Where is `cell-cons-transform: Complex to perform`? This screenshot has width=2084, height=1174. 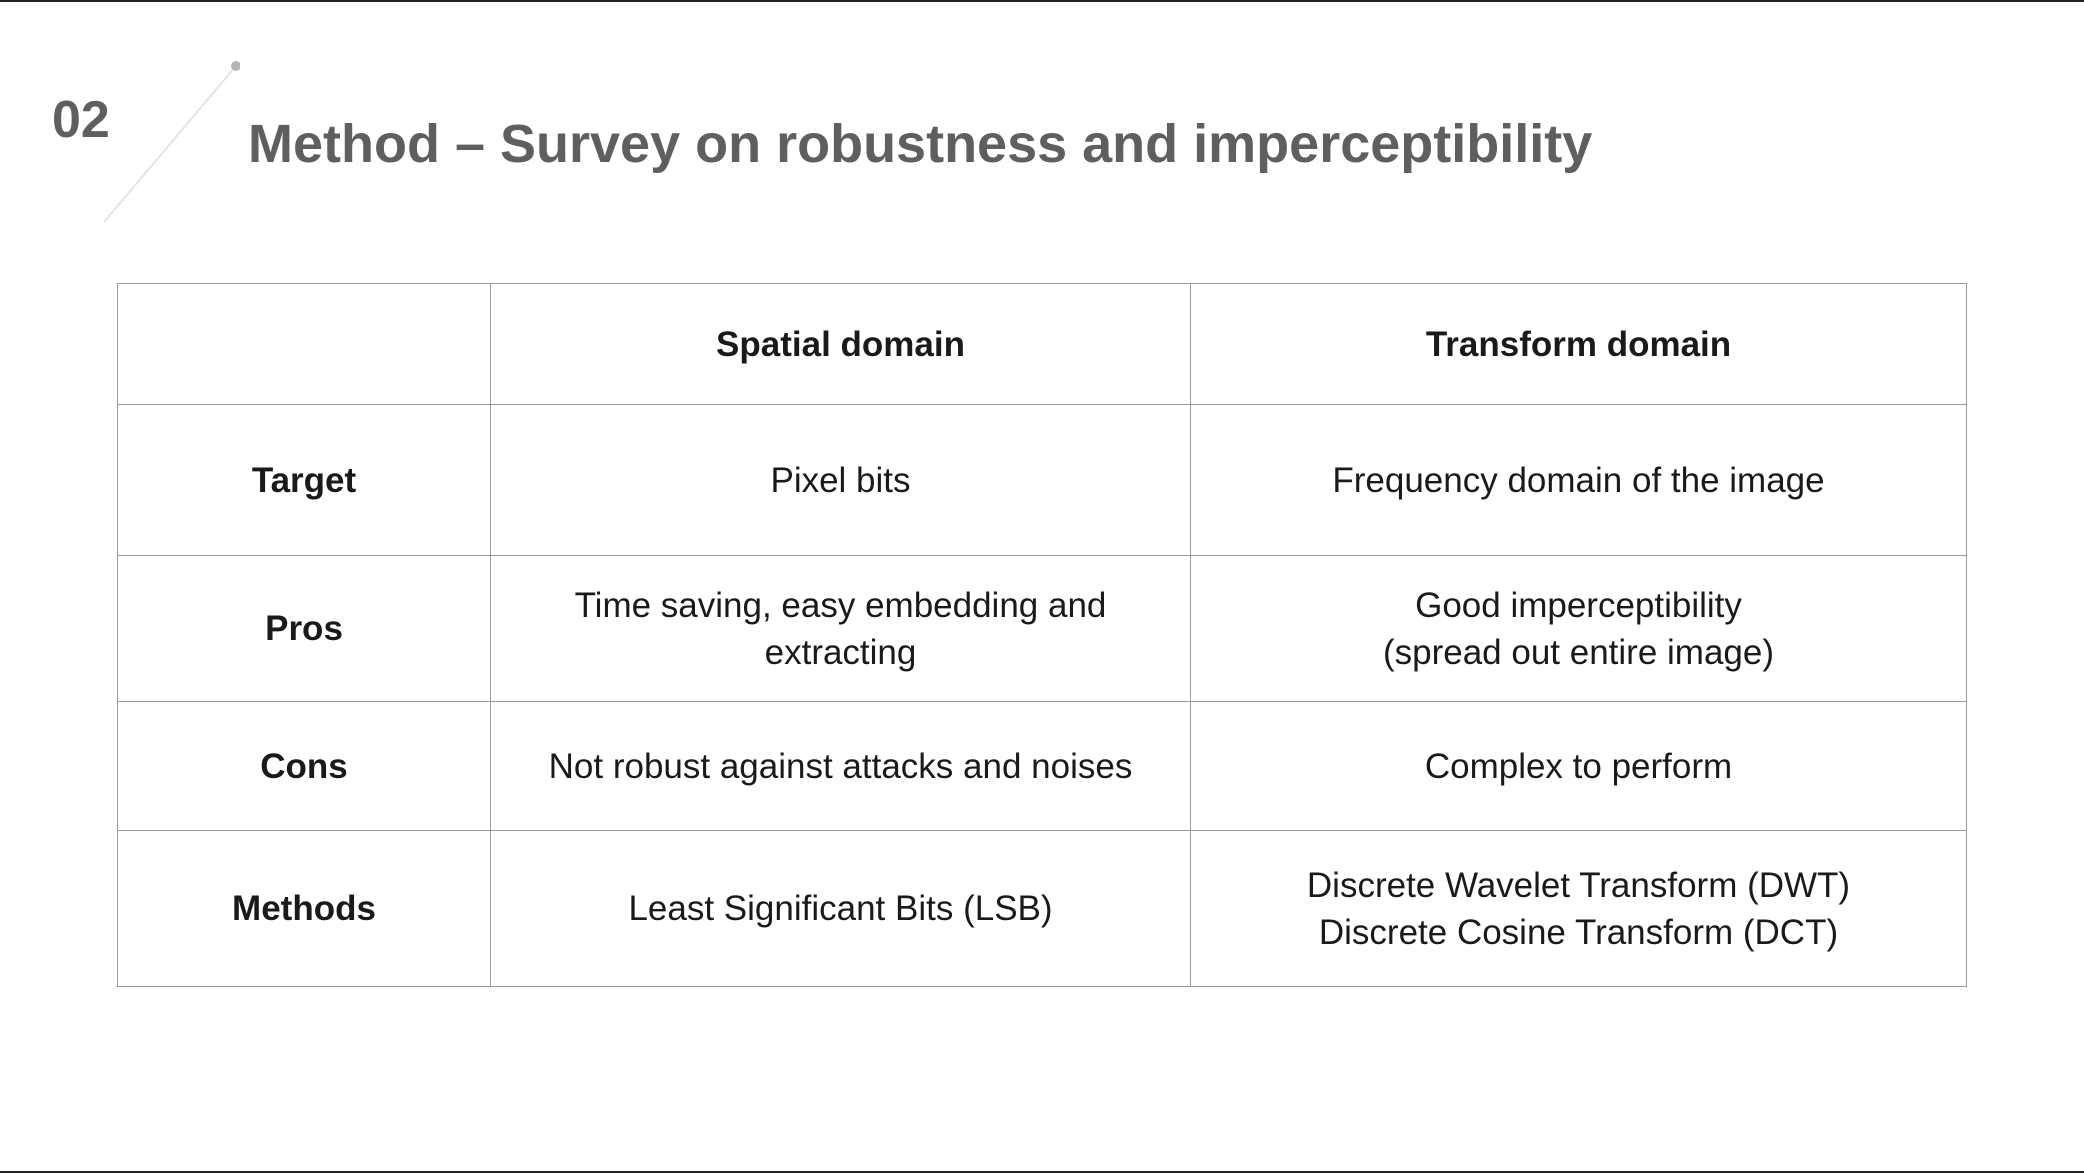
cell-cons-transform: Complex to perform is located at coordinates (1578, 766).